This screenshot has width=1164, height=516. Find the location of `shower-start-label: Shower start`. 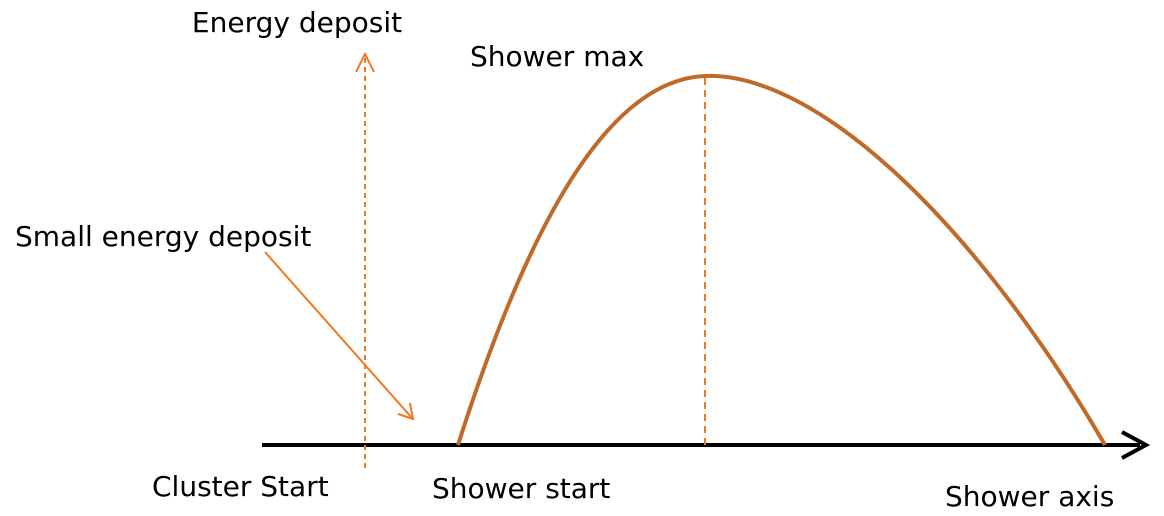

shower-start-label: Shower start is located at coordinates (521, 488).